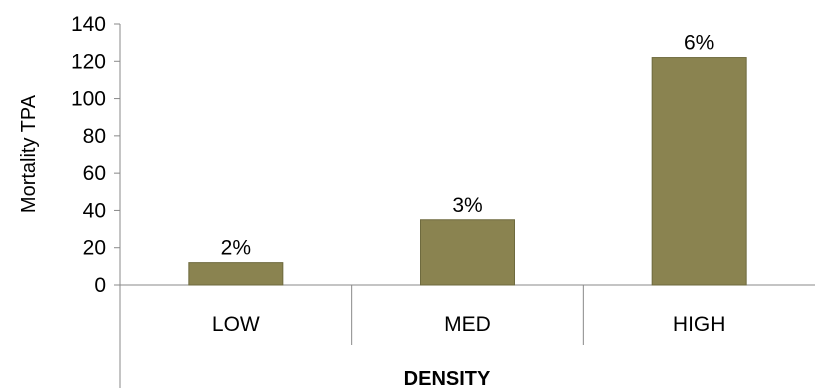 This screenshot has width=815, height=388. Describe the element at coordinates (88, 99) in the screenshot. I see `y-tick-label: 100` at that location.